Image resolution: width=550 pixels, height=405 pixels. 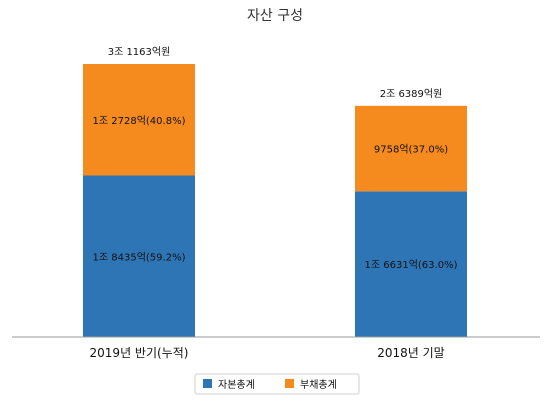 What do you see at coordinates (139, 52) in the screenshot?
I see `total-label-0: 3조 1163억원` at bounding box center [139, 52].